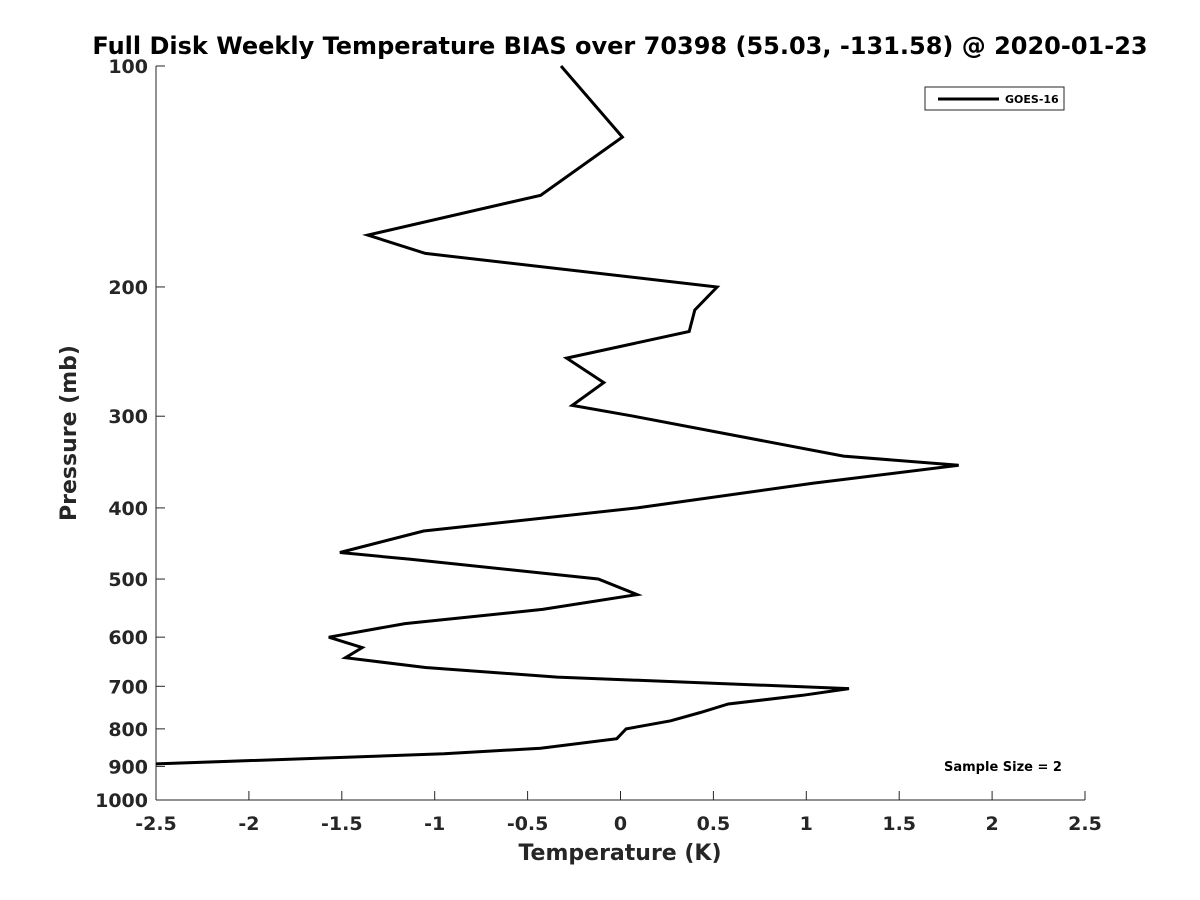 This screenshot has width=1200, height=900. What do you see at coordinates (128, 580) in the screenshot?
I see `y-tick-label: 500` at bounding box center [128, 580].